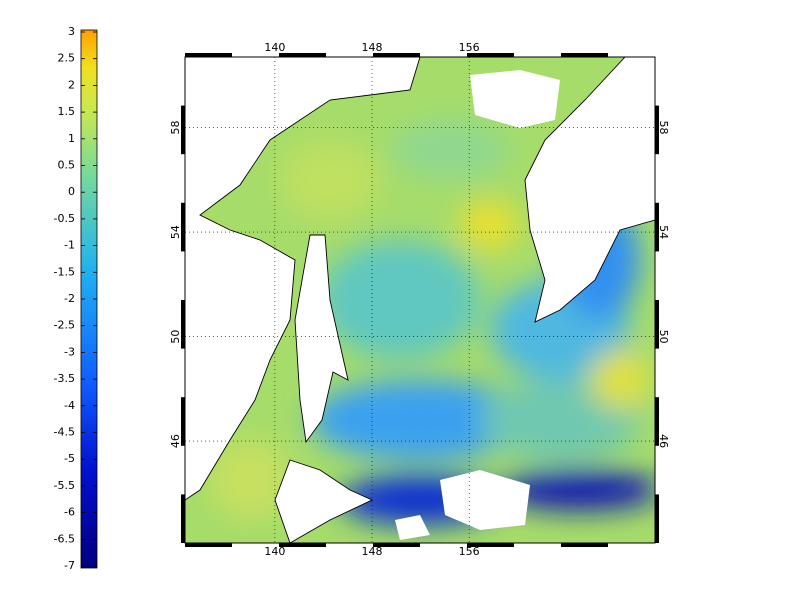  I want to click on colorbar-tick-label: 1.5, so click(67, 111).